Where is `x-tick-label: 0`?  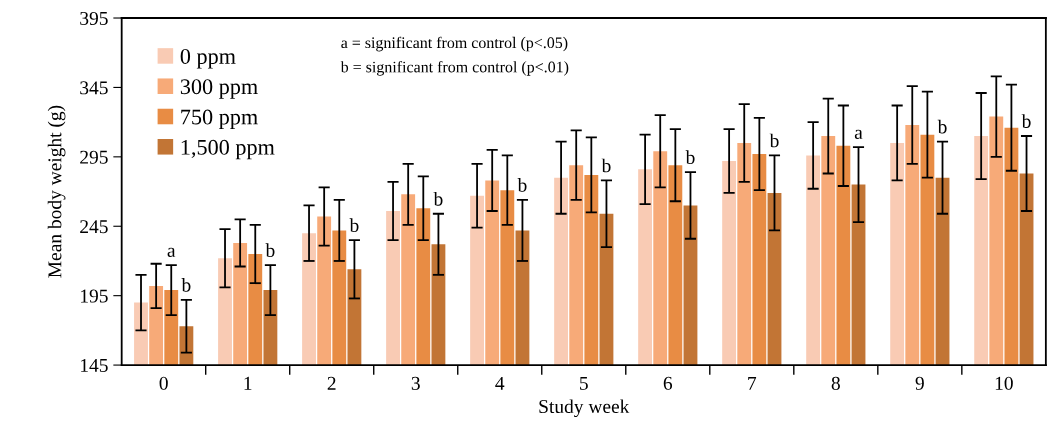 x-tick-label: 0 is located at coordinates (163, 383).